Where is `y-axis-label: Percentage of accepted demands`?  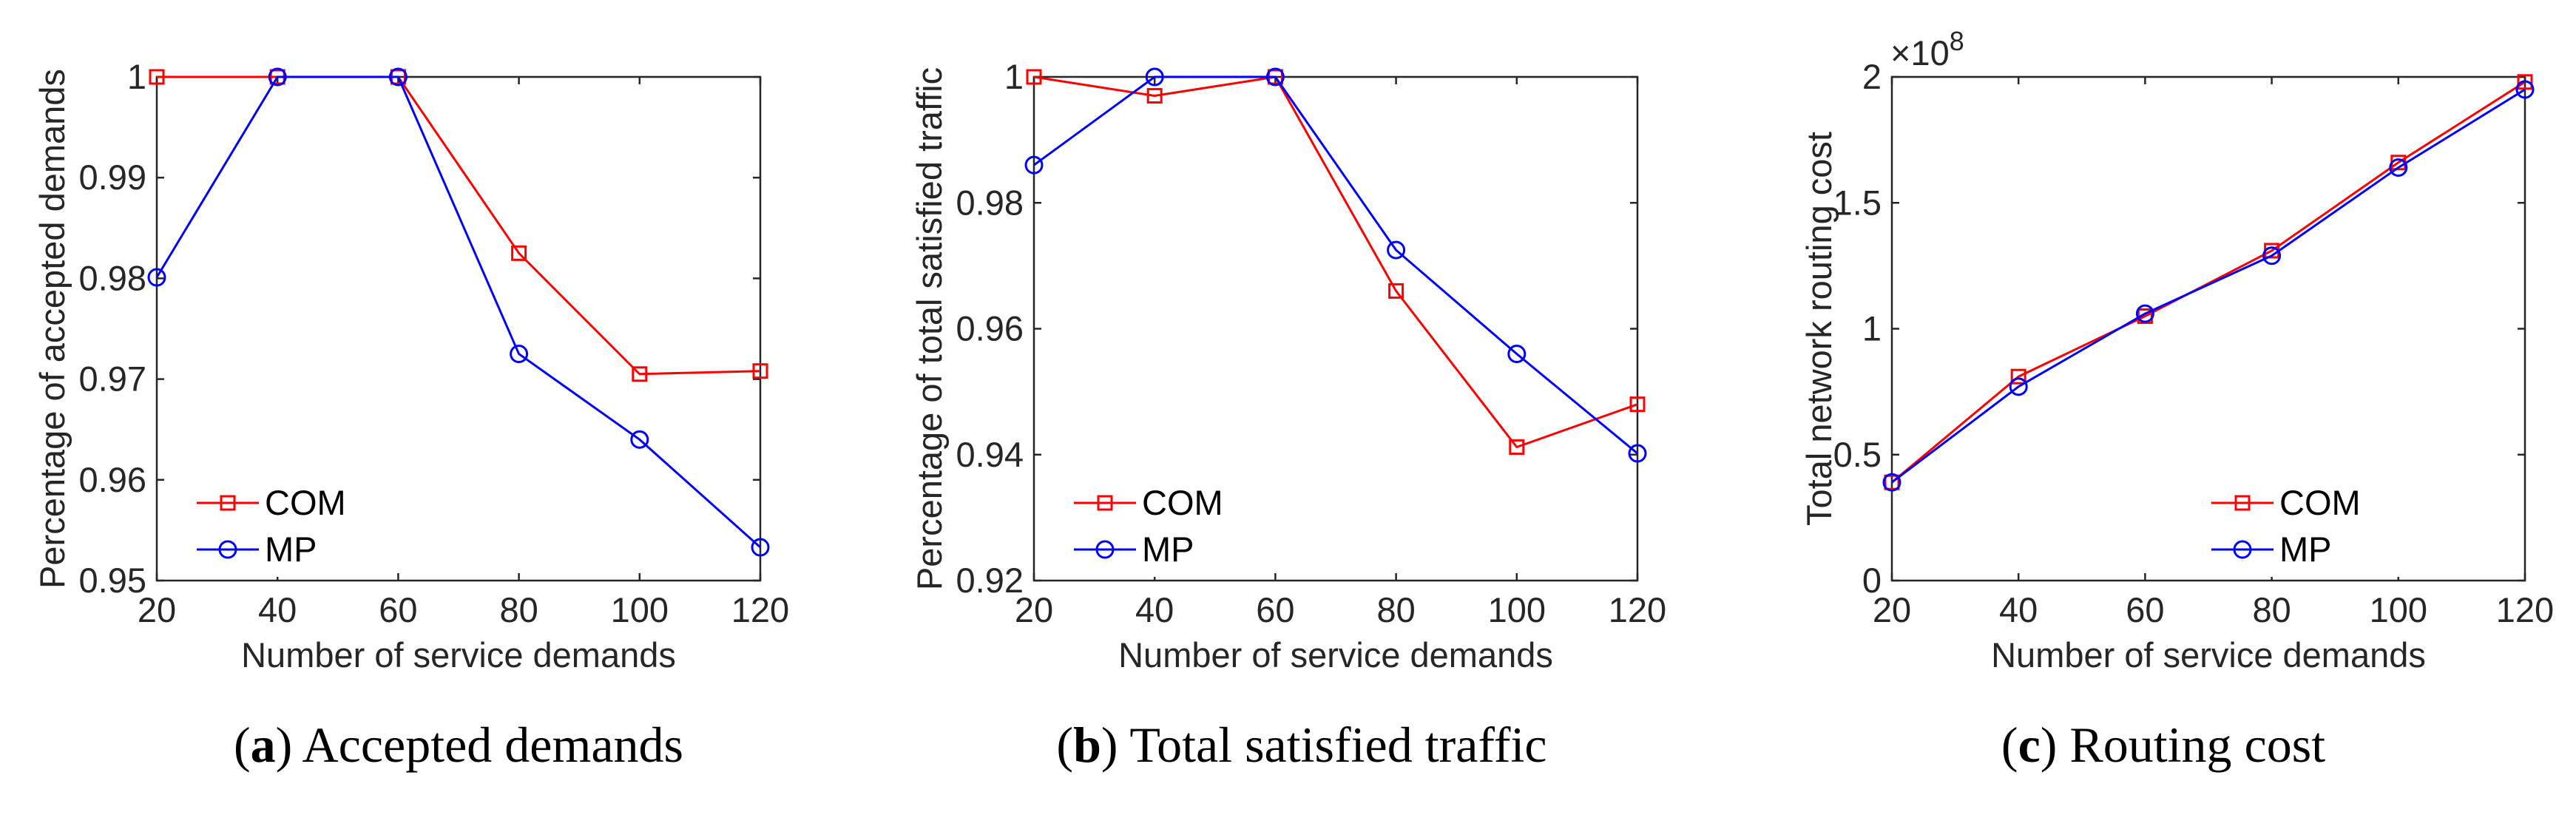 y-axis-label: Percentage of accepted demands is located at coordinates (52, 329).